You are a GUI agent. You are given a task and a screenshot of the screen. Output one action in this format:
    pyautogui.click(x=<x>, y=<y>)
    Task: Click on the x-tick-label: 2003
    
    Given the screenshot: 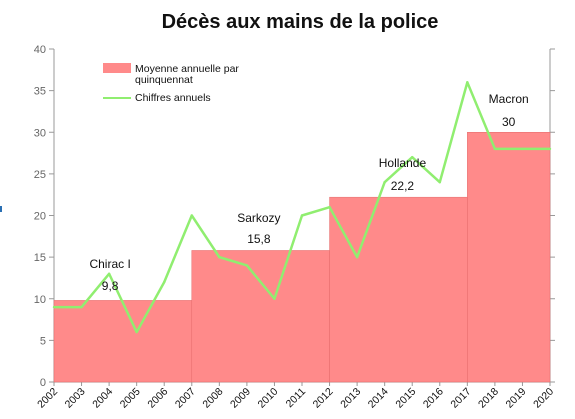 What is the action you would take?
    pyautogui.click(x=75, y=398)
    